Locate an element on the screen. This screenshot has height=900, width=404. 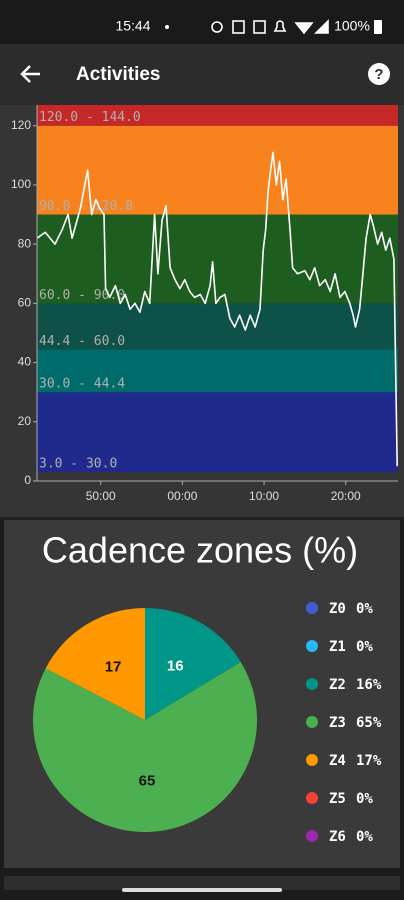
status-icons is located at coordinates (270, 27).